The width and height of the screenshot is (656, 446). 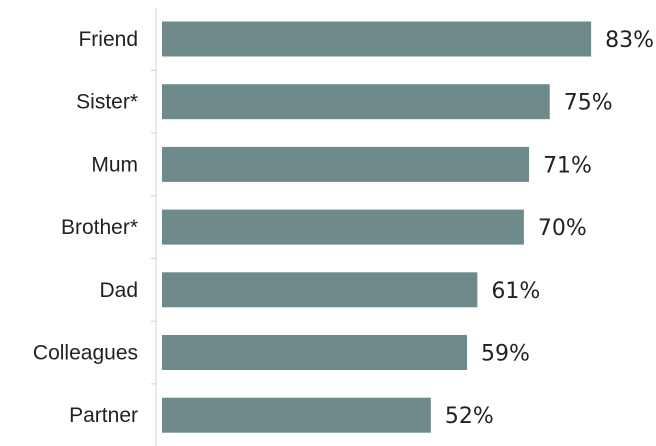 What do you see at coordinates (99, 227) in the screenshot?
I see `category-label: Brother*` at bounding box center [99, 227].